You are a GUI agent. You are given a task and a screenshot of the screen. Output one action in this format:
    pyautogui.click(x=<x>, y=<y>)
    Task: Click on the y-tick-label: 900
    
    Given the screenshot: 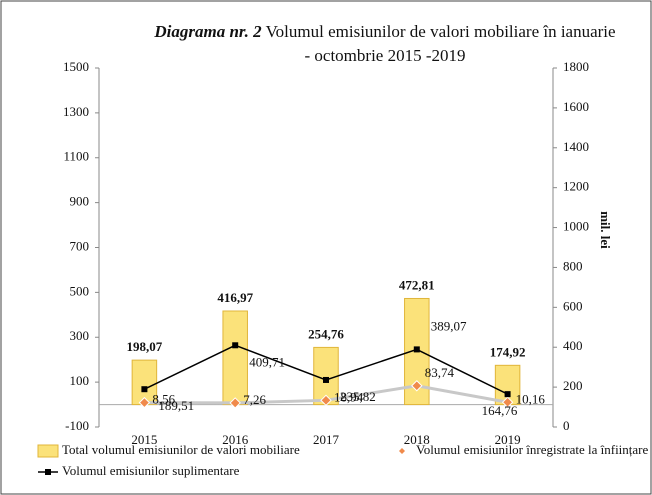 What is the action you would take?
    pyautogui.click(x=80, y=201)
    